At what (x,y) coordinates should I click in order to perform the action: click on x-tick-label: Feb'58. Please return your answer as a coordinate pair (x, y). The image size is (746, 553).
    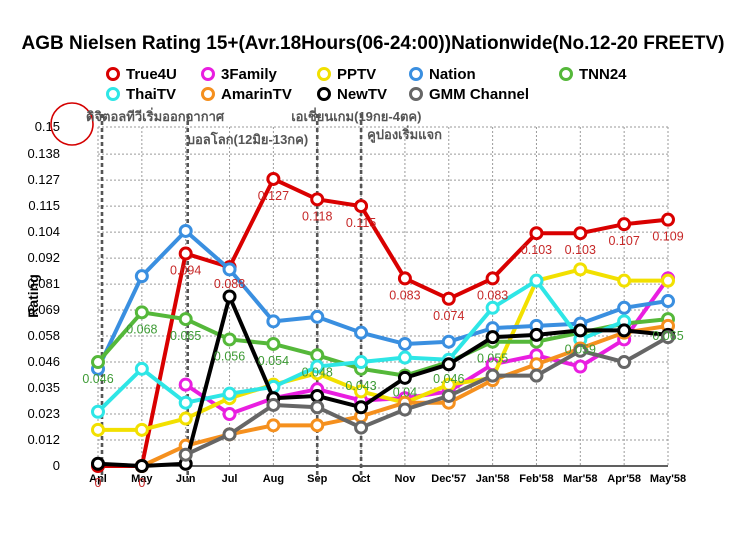
    Looking at the image, I should click on (536, 479).